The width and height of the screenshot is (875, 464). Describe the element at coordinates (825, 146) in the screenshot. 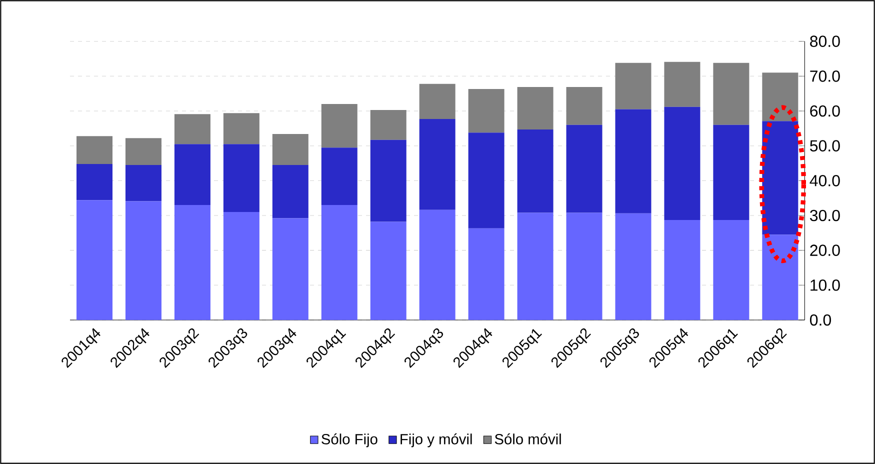

I see `y-tick-label: 50.0` at that location.